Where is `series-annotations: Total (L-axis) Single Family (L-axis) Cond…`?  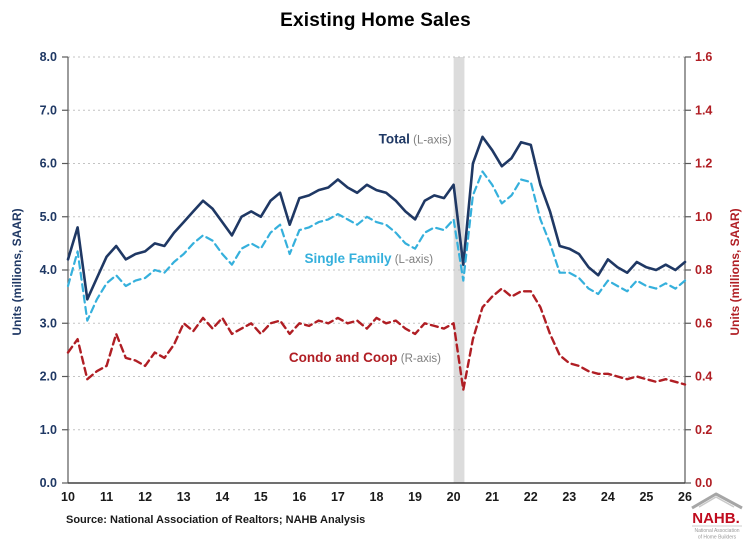
series-annotations: Total (L-axis) Single Family (L-axis) Cond… is located at coordinates (370, 248).